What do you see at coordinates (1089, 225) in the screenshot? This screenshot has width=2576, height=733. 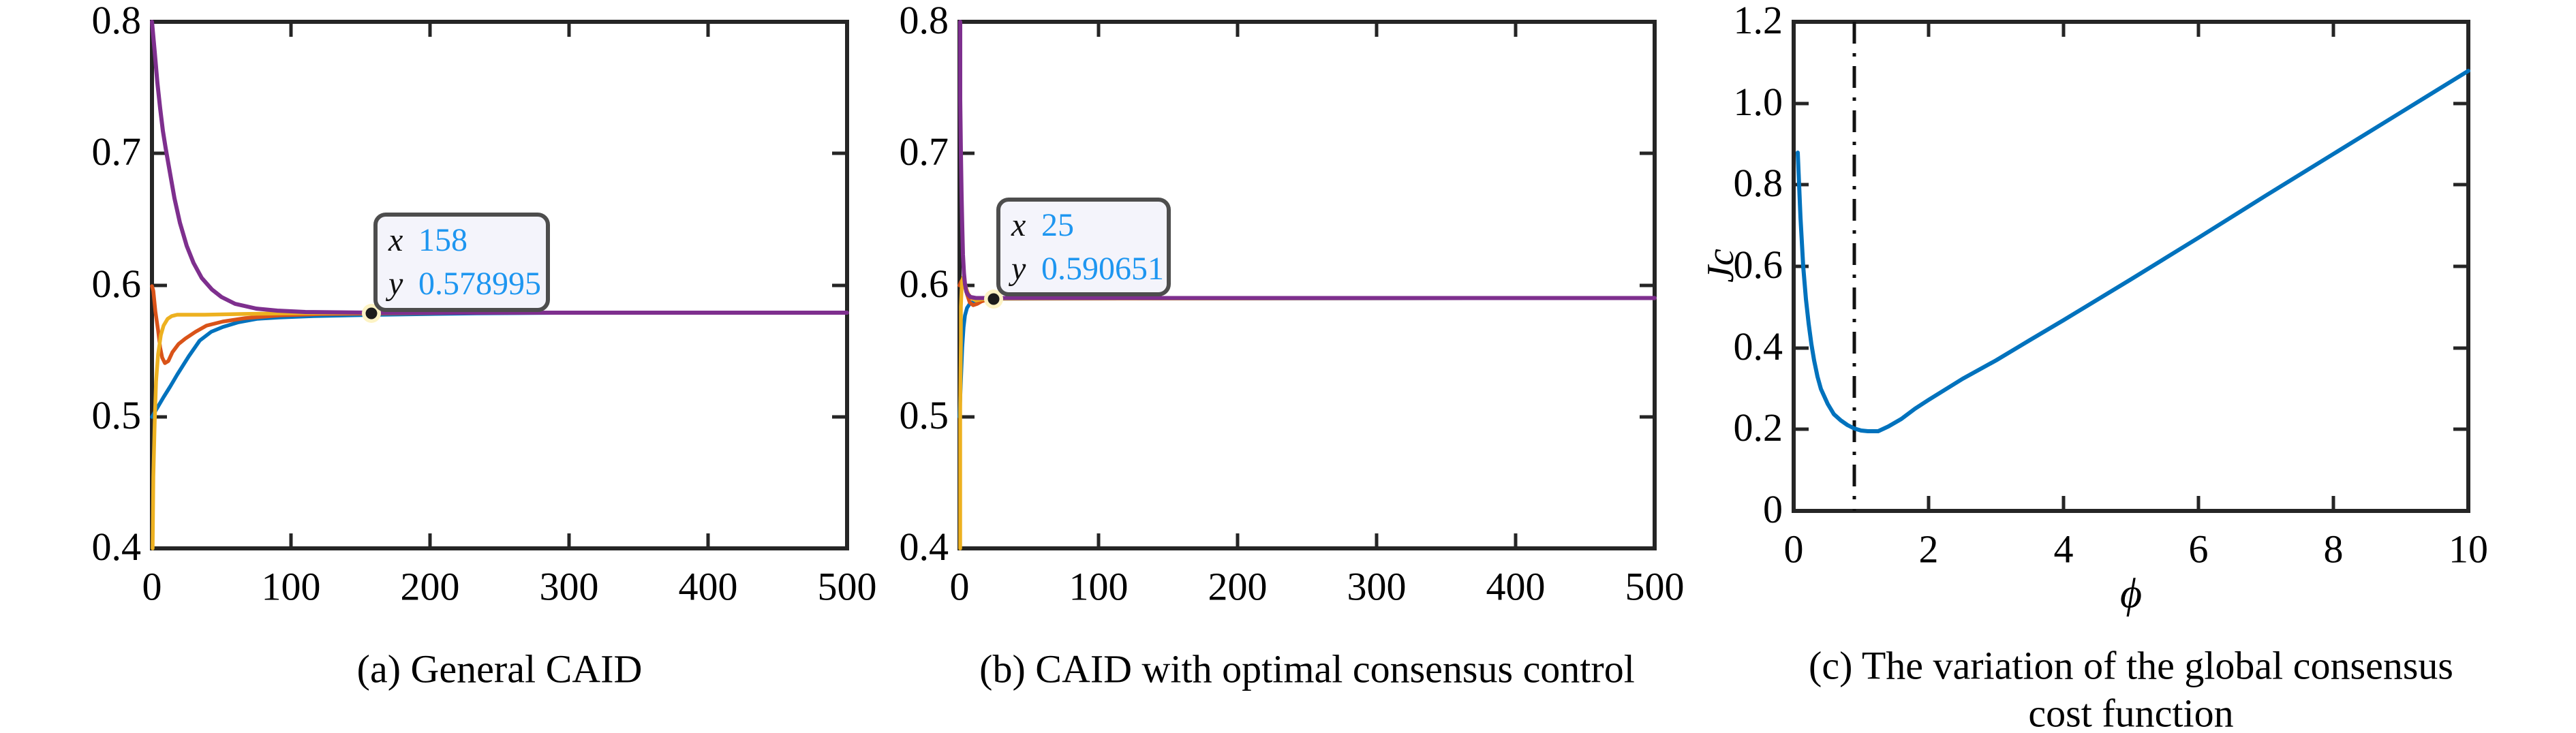 I see `datatip-x-row: x 25` at bounding box center [1089, 225].